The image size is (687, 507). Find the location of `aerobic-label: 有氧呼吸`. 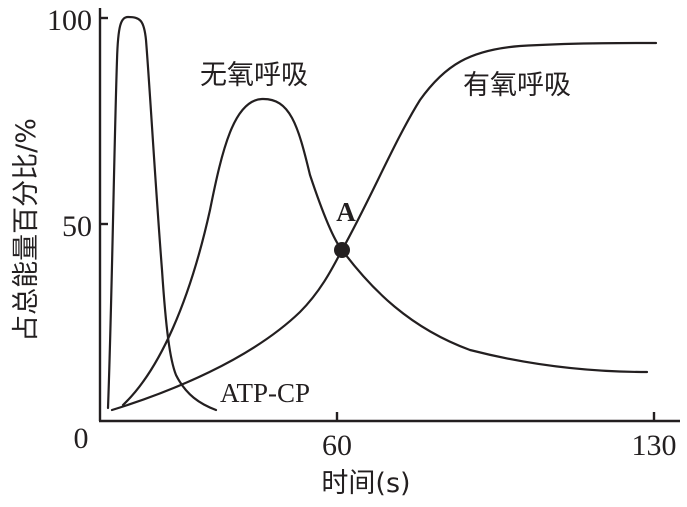

aerobic-label: 有氧呼吸 is located at coordinates (517, 85).